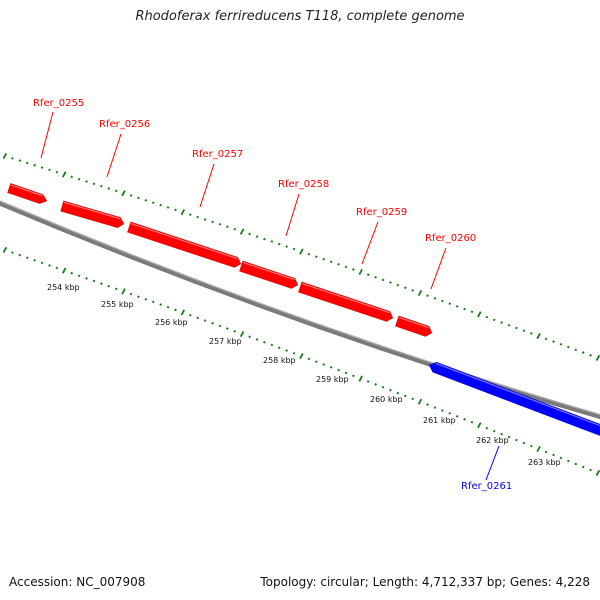 This screenshot has width=600, height=600. Describe the element at coordinates (381, 212) in the screenshot. I see `gene-label-rfer-0259: Rfer_0259` at that location.